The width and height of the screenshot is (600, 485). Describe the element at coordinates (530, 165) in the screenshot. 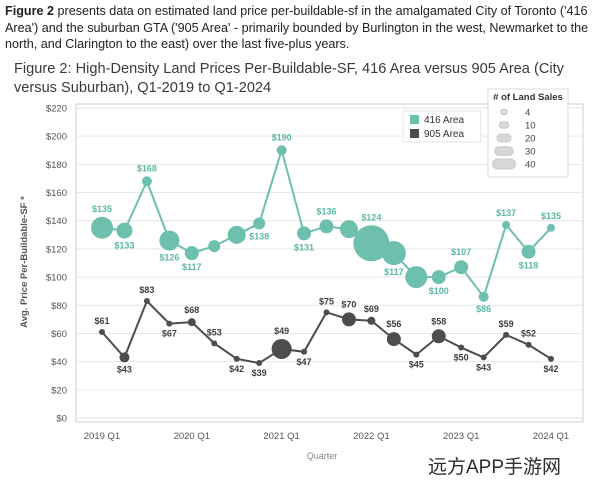

I see `size-legend-label: 40` at that location.